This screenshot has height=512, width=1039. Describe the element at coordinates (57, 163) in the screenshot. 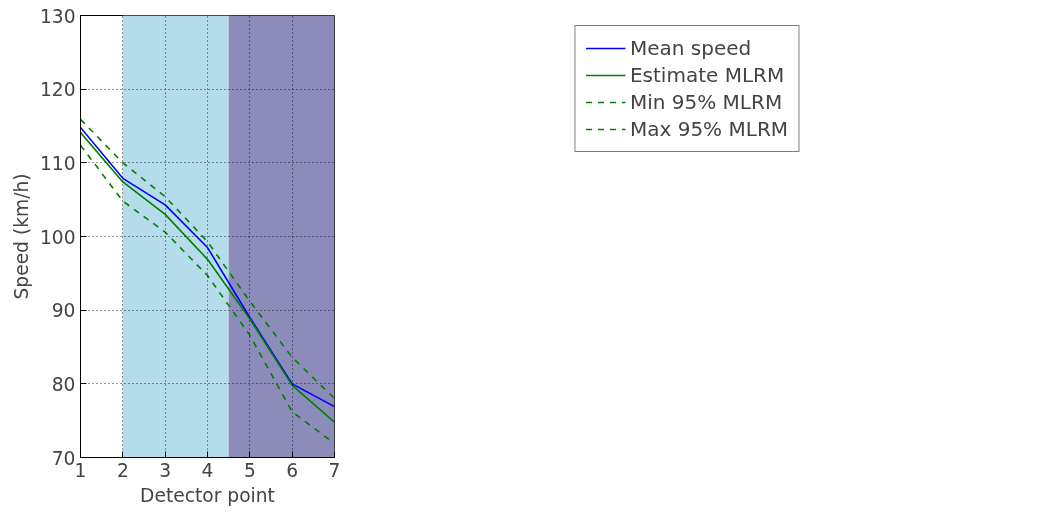

I see `y-tick-label: 110` at that location.